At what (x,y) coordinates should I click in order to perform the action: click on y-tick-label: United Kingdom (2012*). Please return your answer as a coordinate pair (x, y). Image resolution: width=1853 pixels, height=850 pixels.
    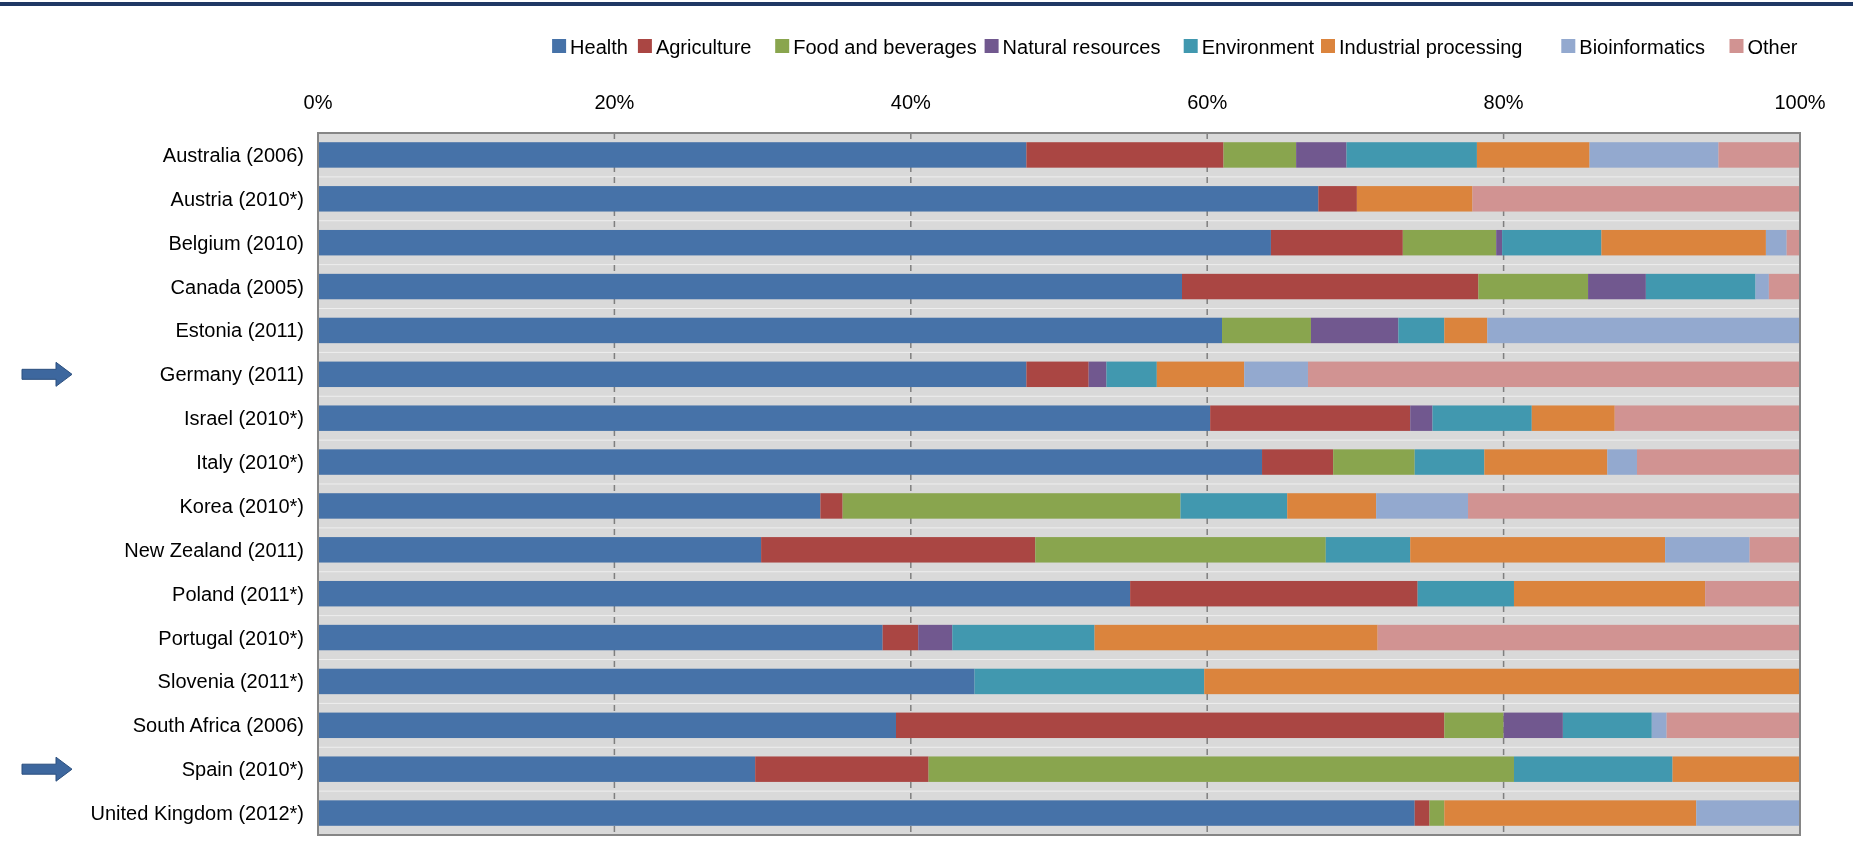
    Looking at the image, I should click on (197, 813).